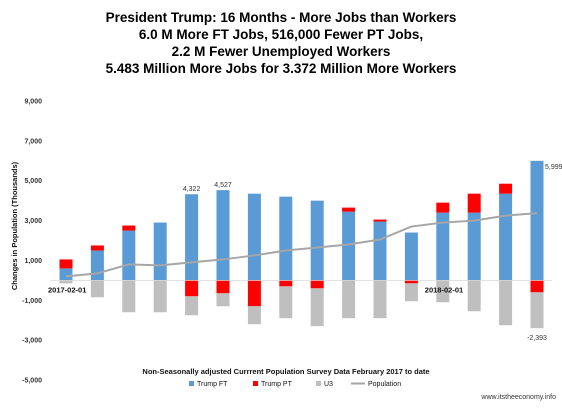 The width and height of the screenshot is (562, 408). Describe the element at coordinates (32, 381) in the screenshot. I see `y-tick-label: -5,000` at that location.